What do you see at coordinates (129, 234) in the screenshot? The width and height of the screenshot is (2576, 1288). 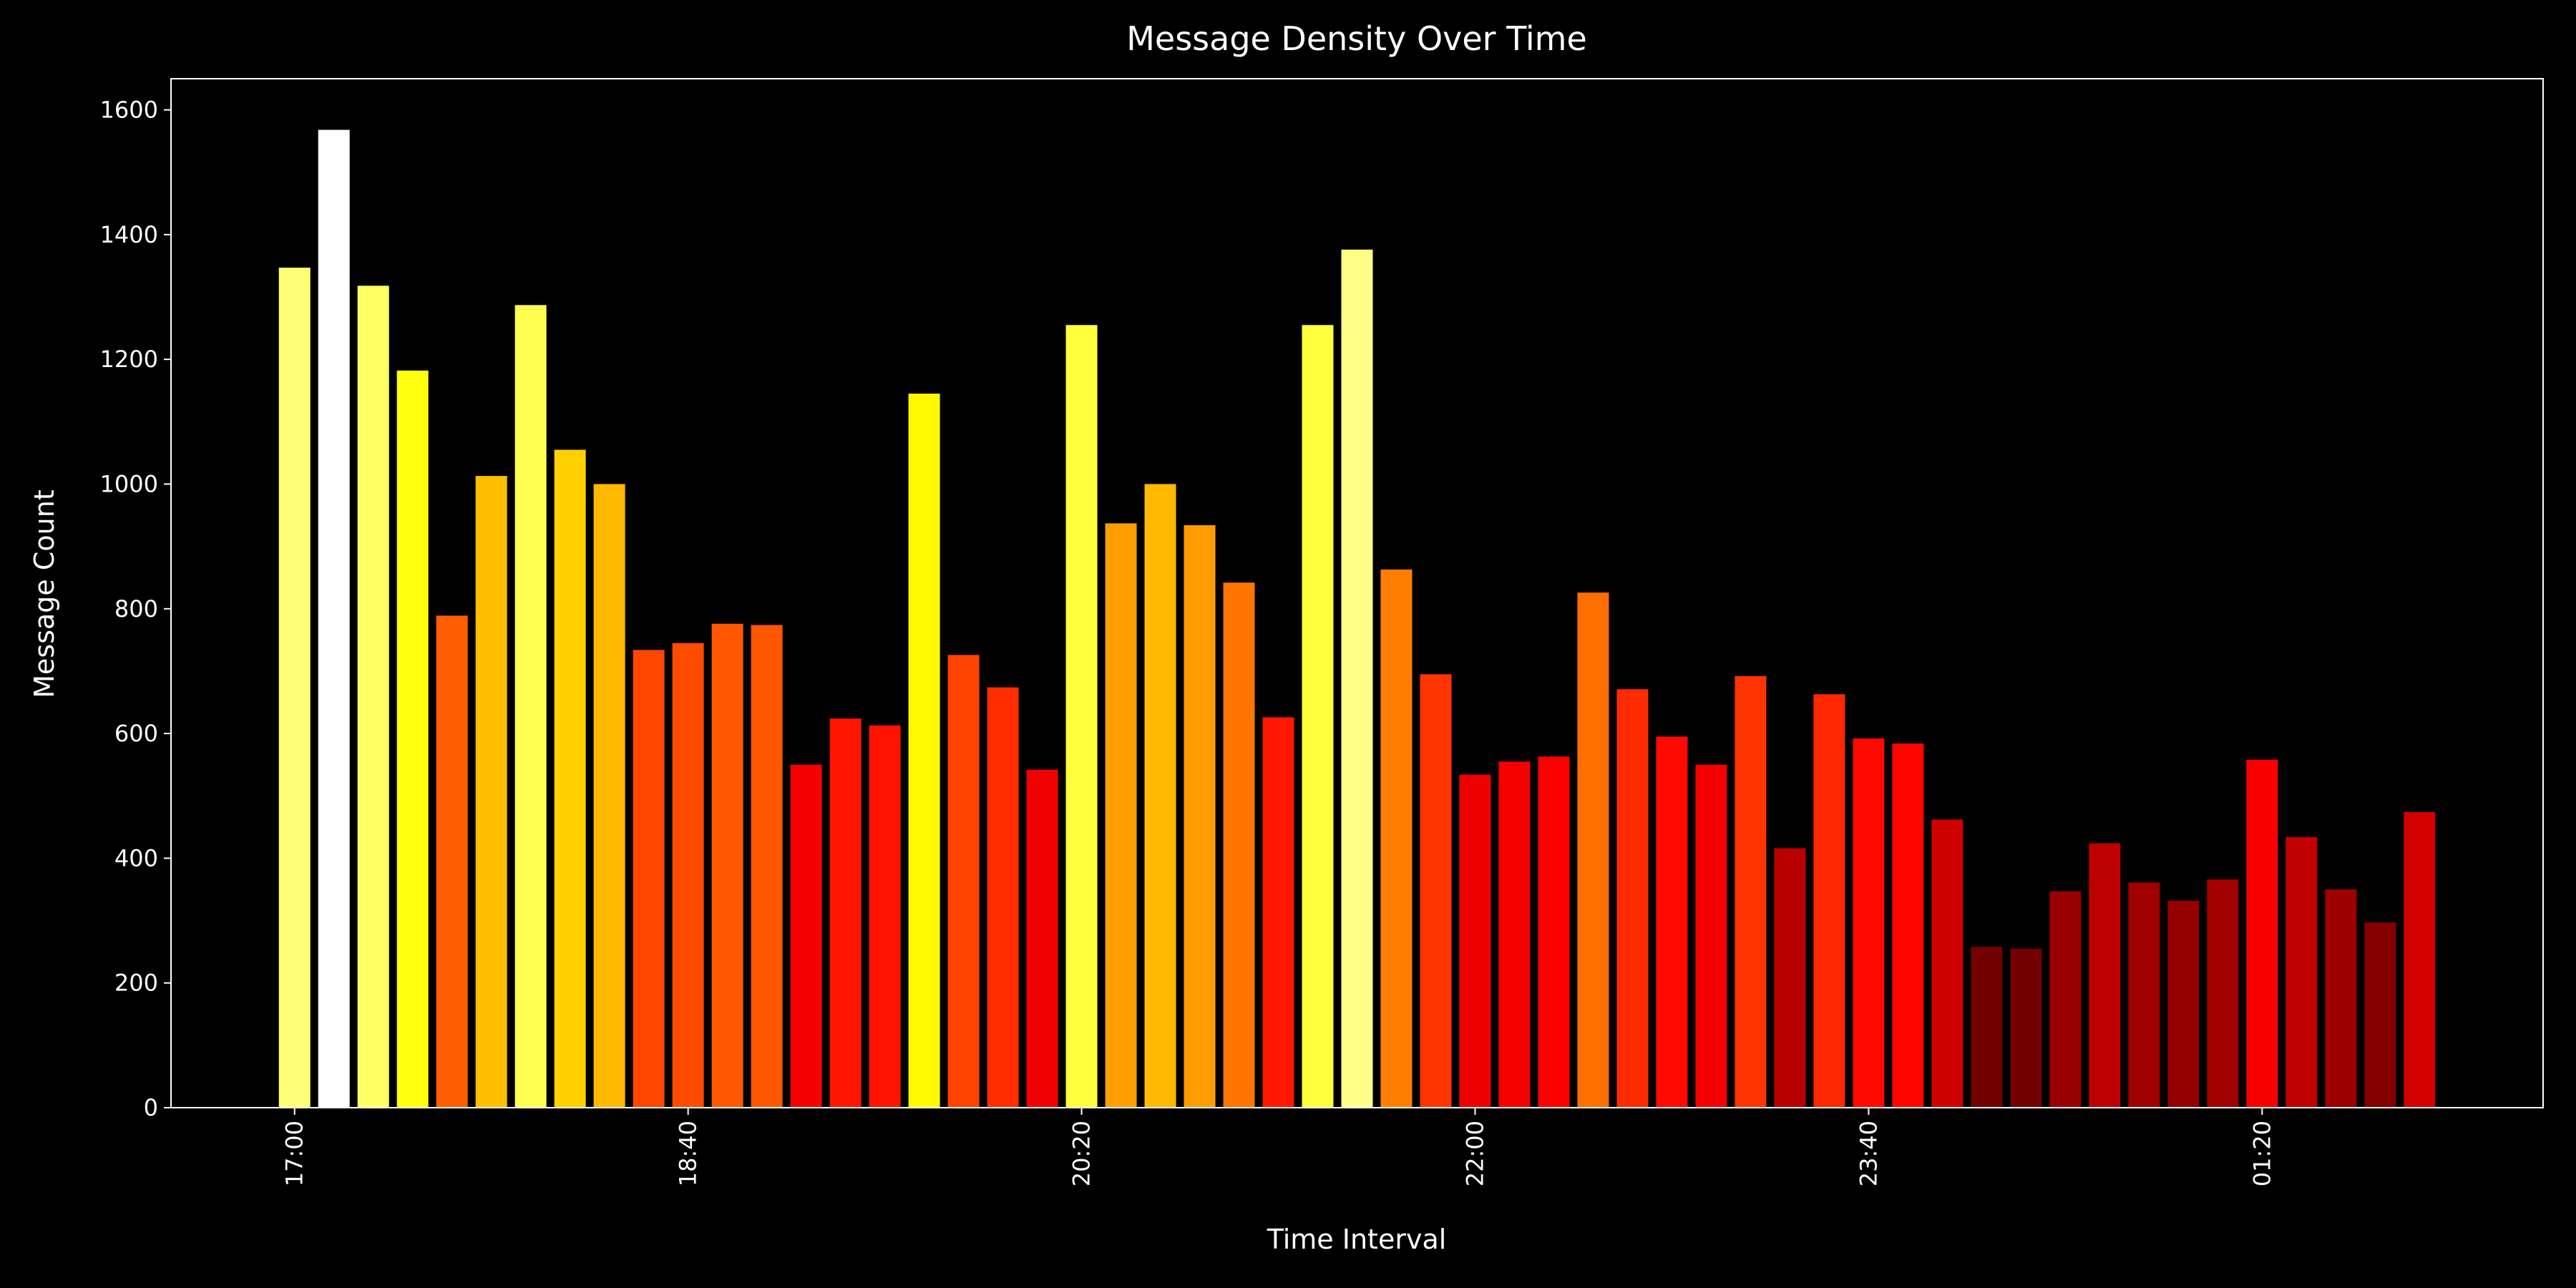 I see `y-tick-label: 1400` at bounding box center [129, 234].